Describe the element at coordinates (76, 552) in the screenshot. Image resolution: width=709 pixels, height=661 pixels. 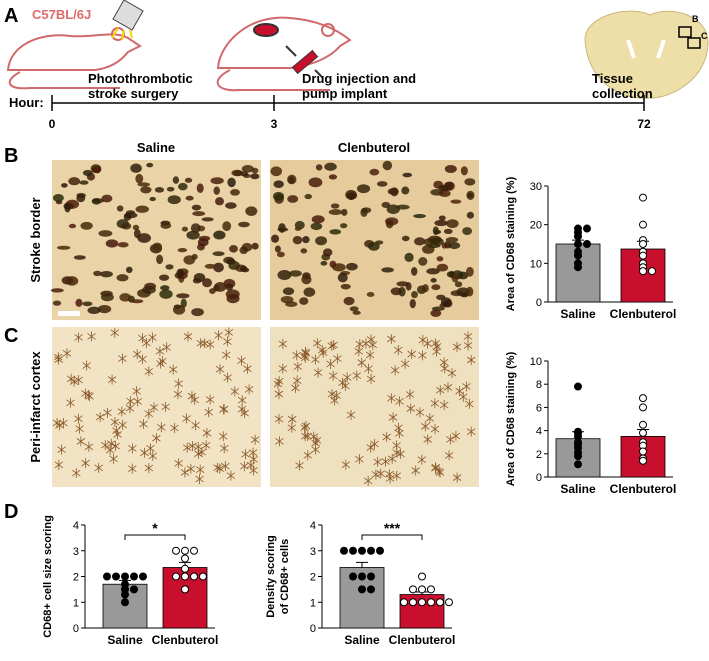
I see `y-tick-label: 3` at that location.